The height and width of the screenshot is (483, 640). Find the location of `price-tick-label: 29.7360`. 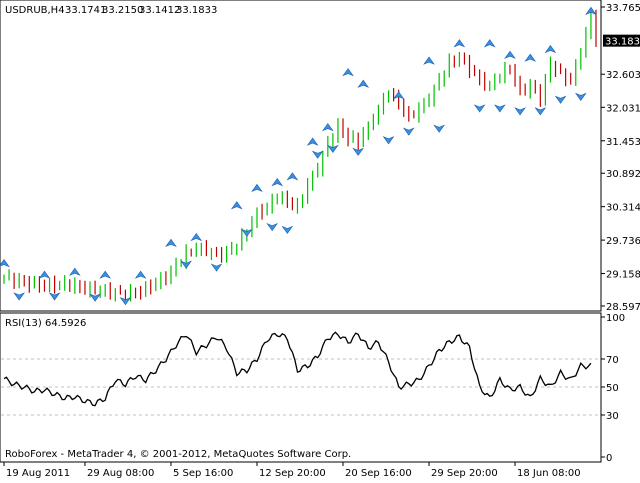

price-tick-label: 29.7360 is located at coordinates (623, 241).